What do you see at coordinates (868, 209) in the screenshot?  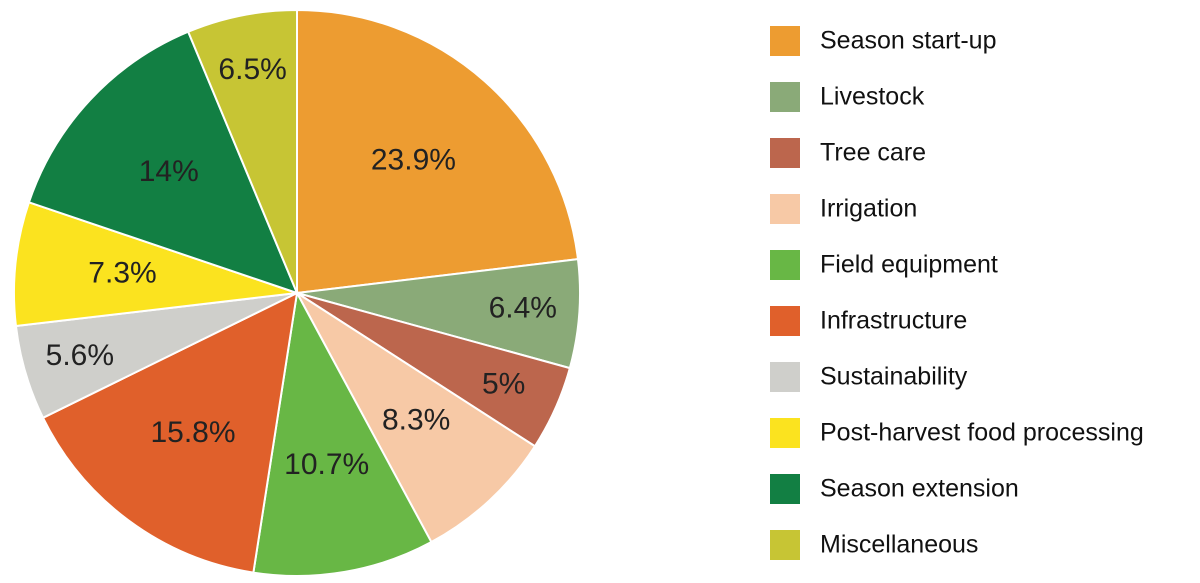 I see `legend-label: Irrigation` at bounding box center [868, 209].